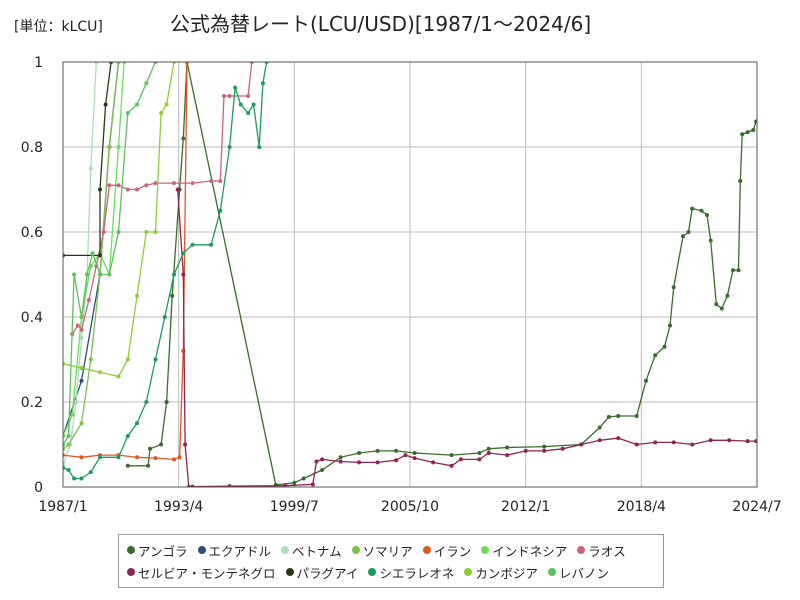 The height and width of the screenshot is (600, 800). What do you see at coordinates (411, 572) in the screenshot?
I see `legend-item: シエラレオネ` at bounding box center [411, 572].